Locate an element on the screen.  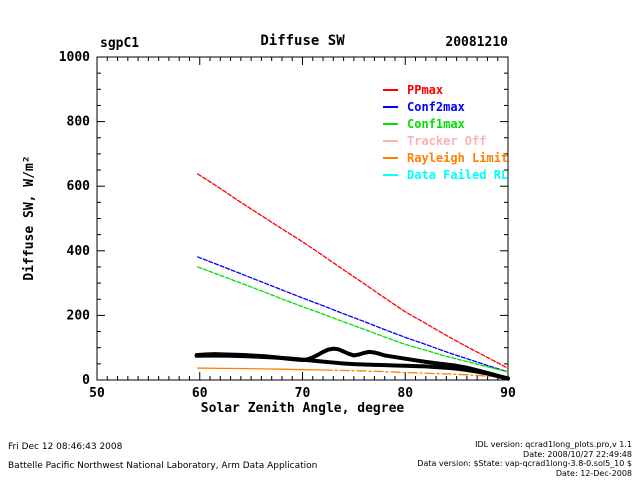
y-tick-label: 200 is located at coordinates (79, 315).